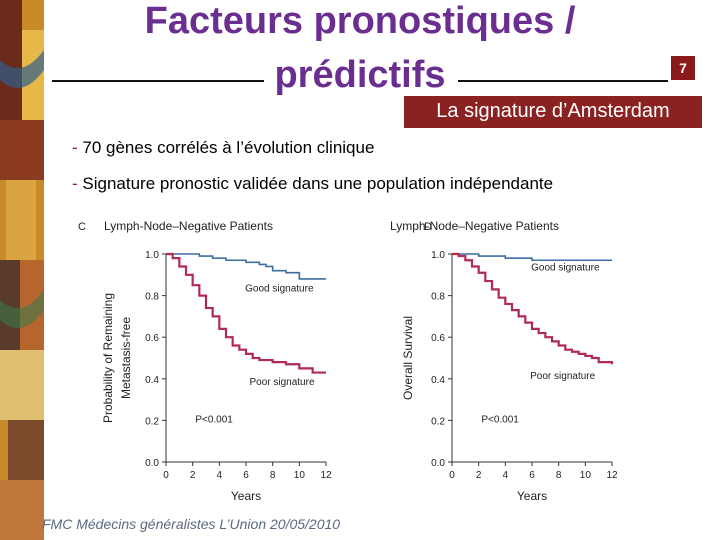 The width and height of the screenshot is (720, 540). I want to click on panel-letter: C, so click(82, 227).